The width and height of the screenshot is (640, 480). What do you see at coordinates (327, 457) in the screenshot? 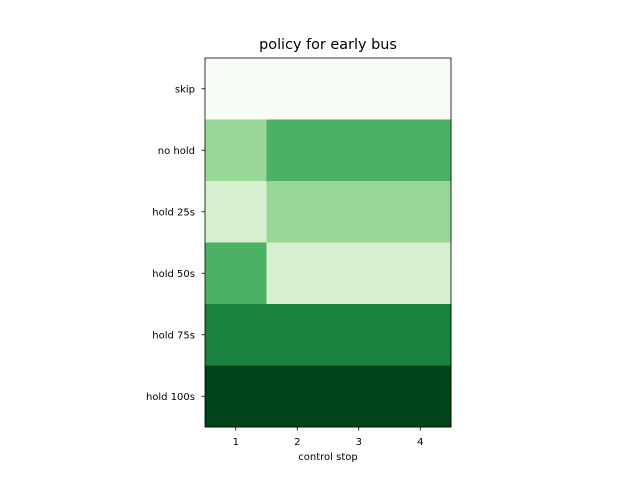
I see `x-axis-label: control stop` at bounding box center [327, 457].